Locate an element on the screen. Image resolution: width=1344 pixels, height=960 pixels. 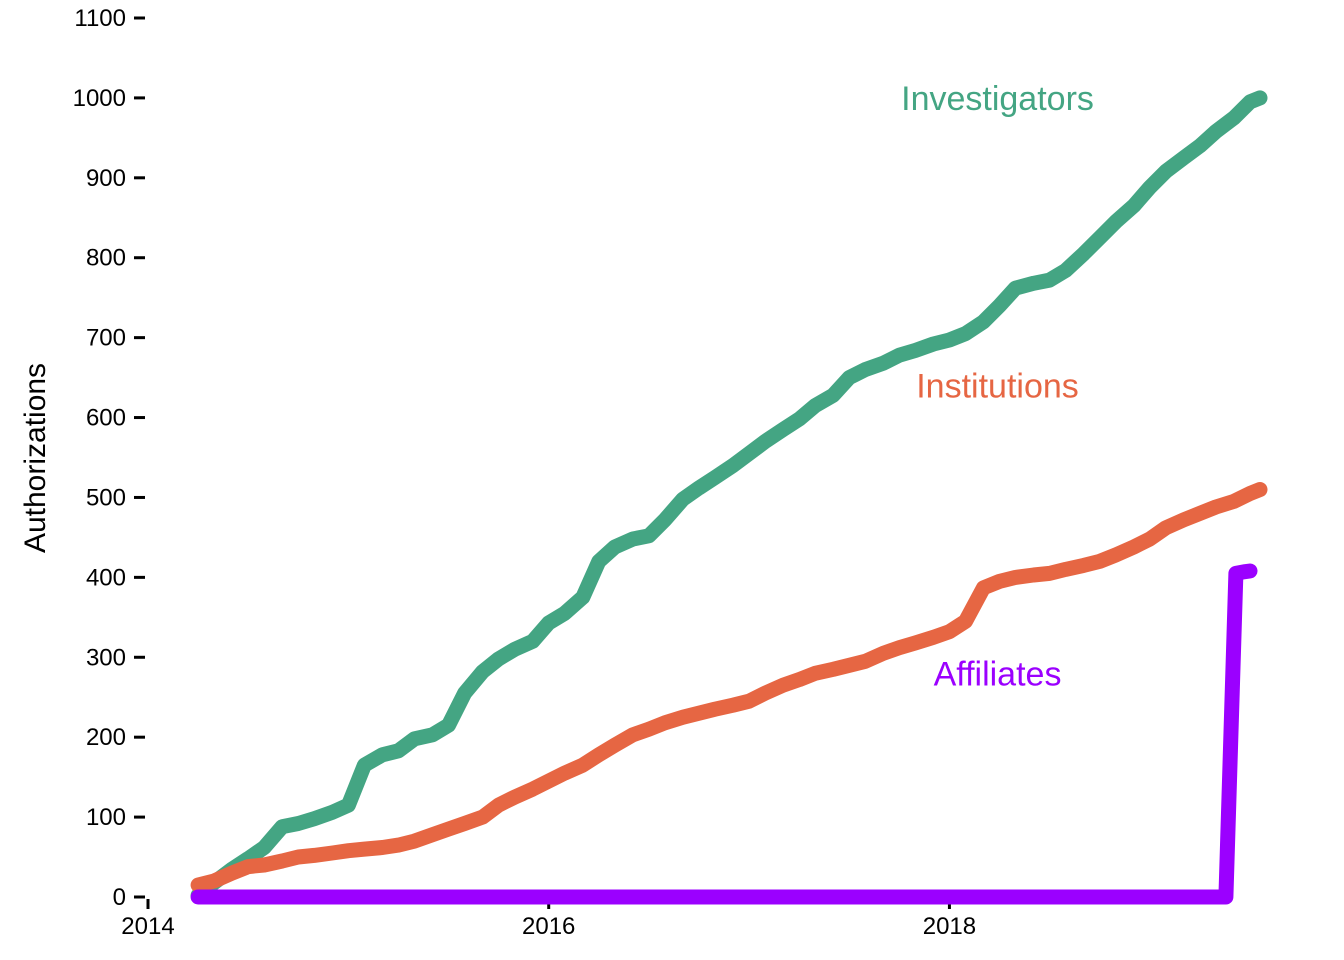
x-axis: 2014 2016 2018 is located at coordinates (548, 919).